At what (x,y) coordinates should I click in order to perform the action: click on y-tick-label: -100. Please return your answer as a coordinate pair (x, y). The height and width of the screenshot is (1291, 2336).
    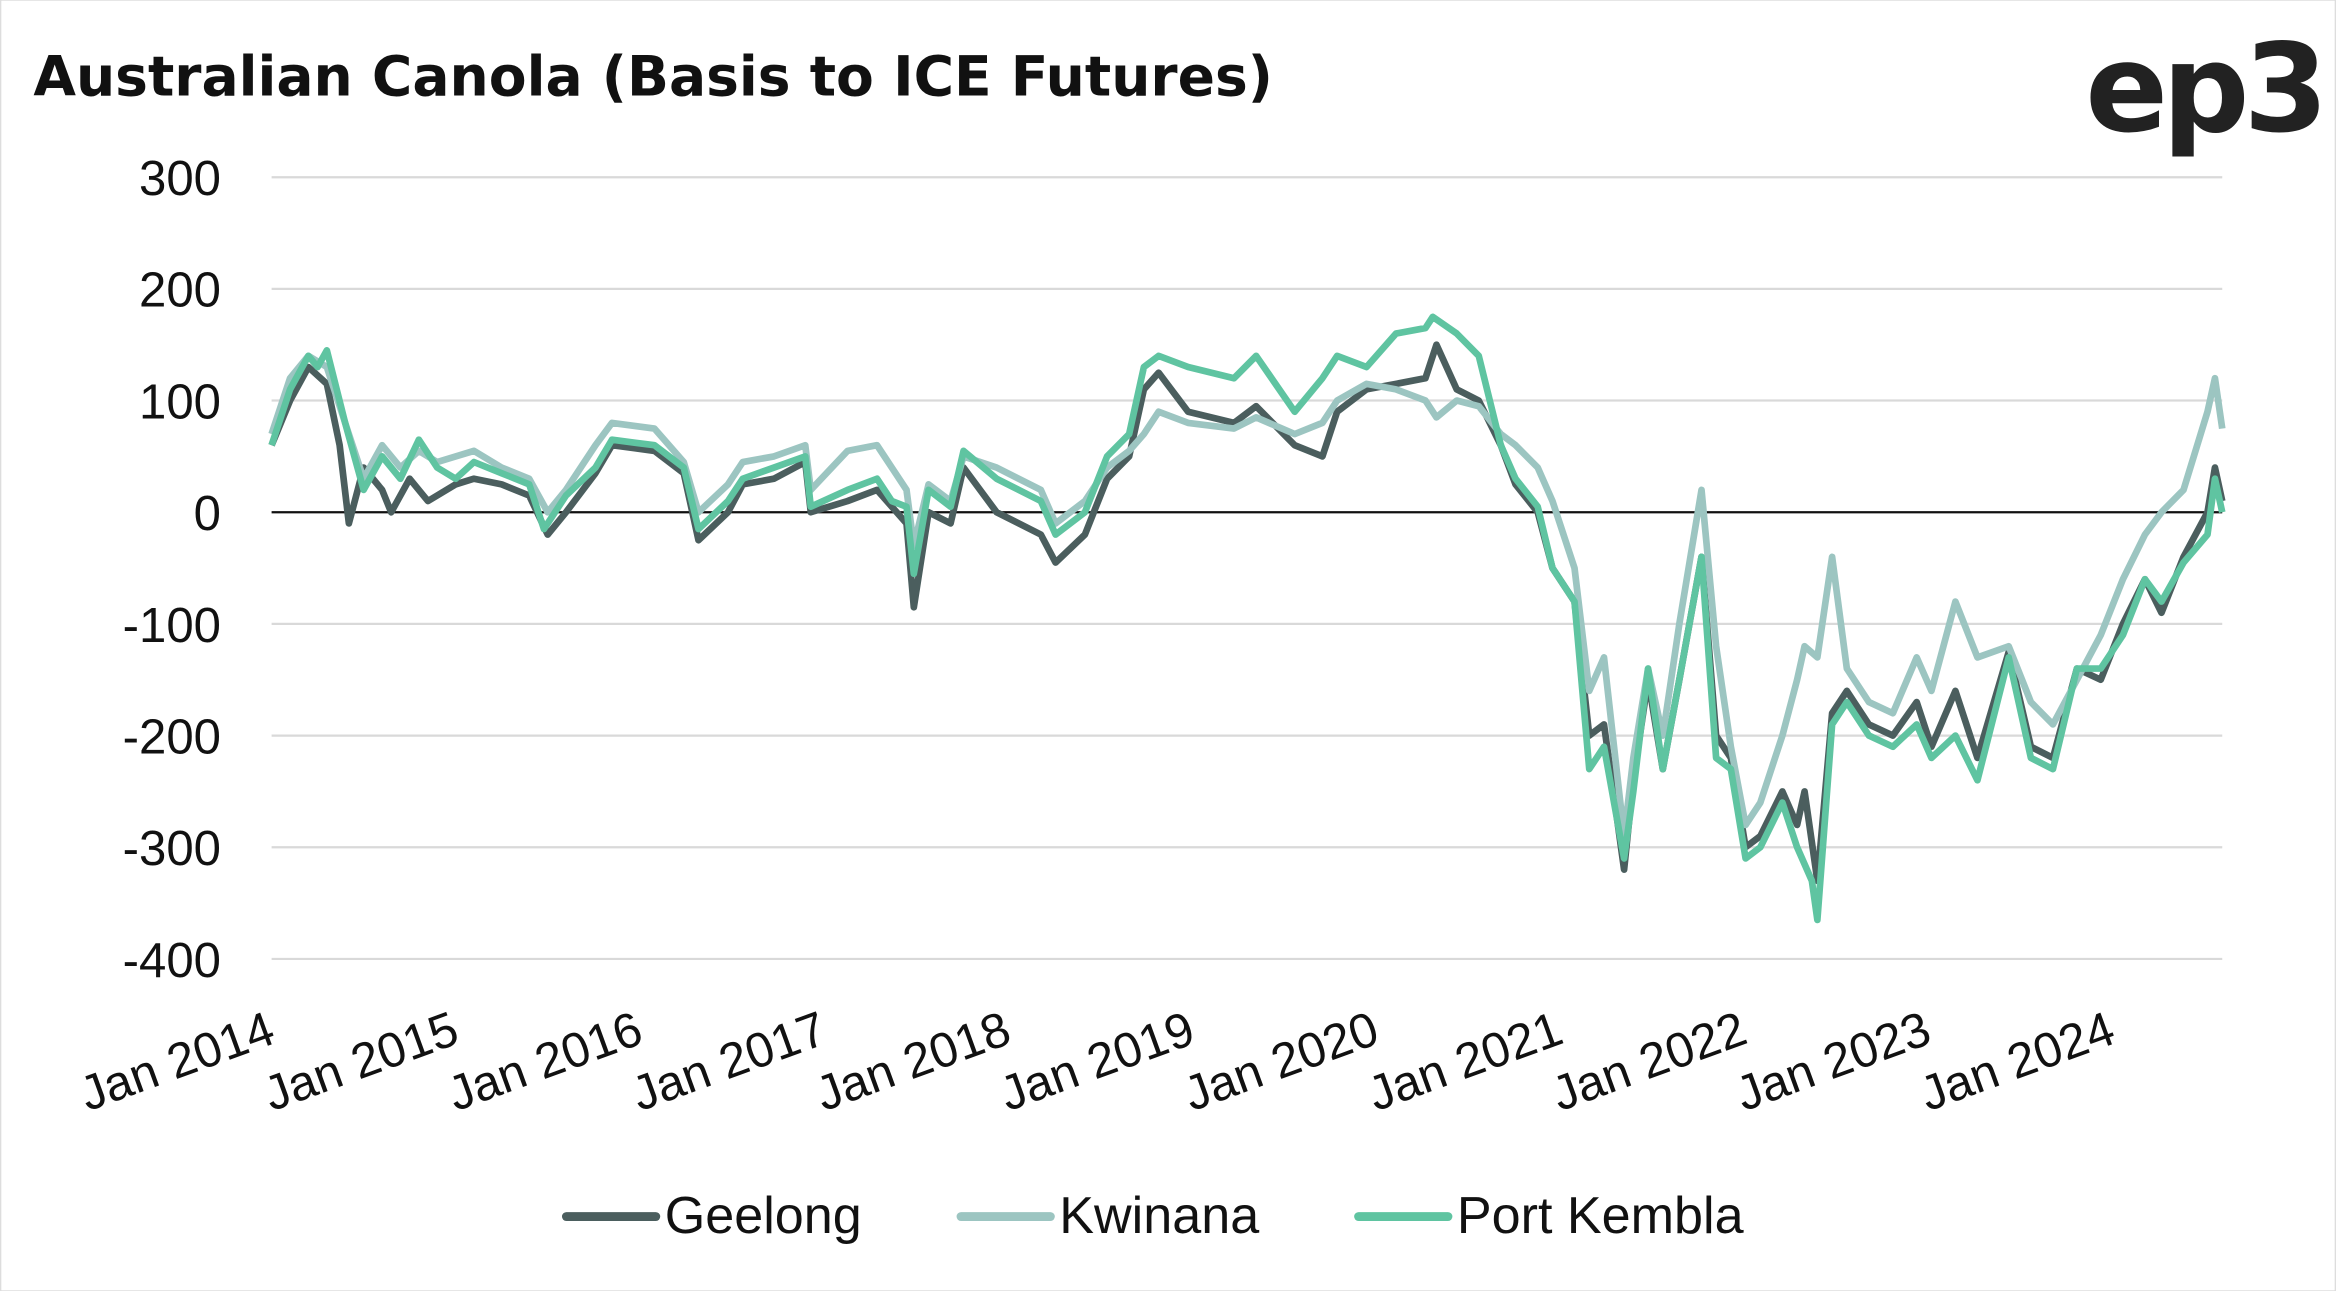
    Looking at the image, I should click on (172, 626).